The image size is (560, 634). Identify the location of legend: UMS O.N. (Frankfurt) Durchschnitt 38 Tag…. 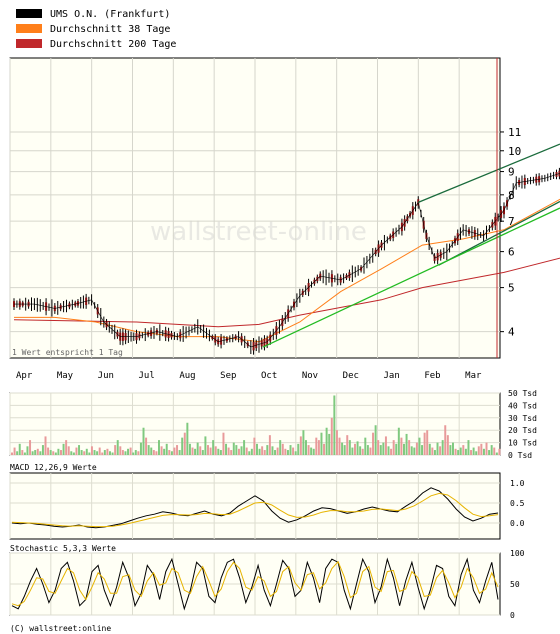
(96, 29).